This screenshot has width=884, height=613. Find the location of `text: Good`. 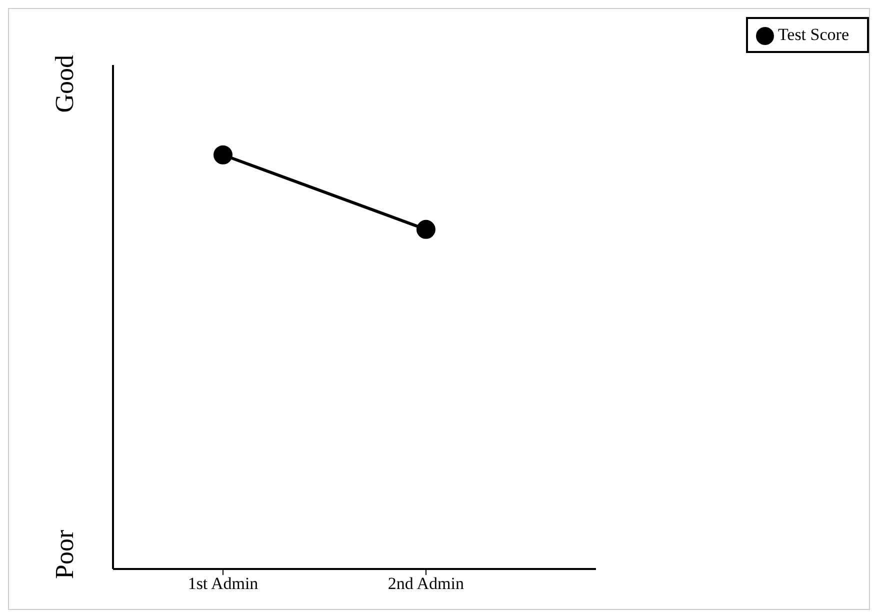

text: Good is located at coordinates (65, 85).